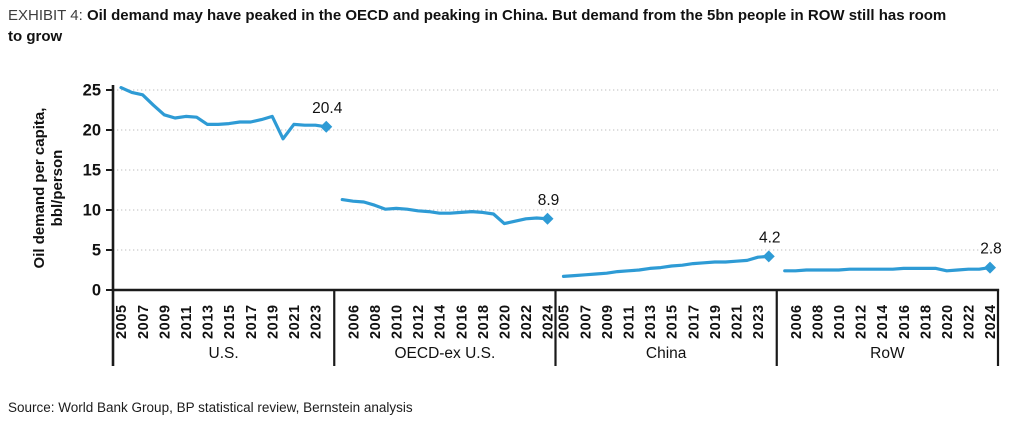 Image resolution: width=1024 pixels, height=430 pixels. Describe the element at coordinates (57, 188) in the screenshot. I see `y-axis-title-line2: bbl/person` at that location.